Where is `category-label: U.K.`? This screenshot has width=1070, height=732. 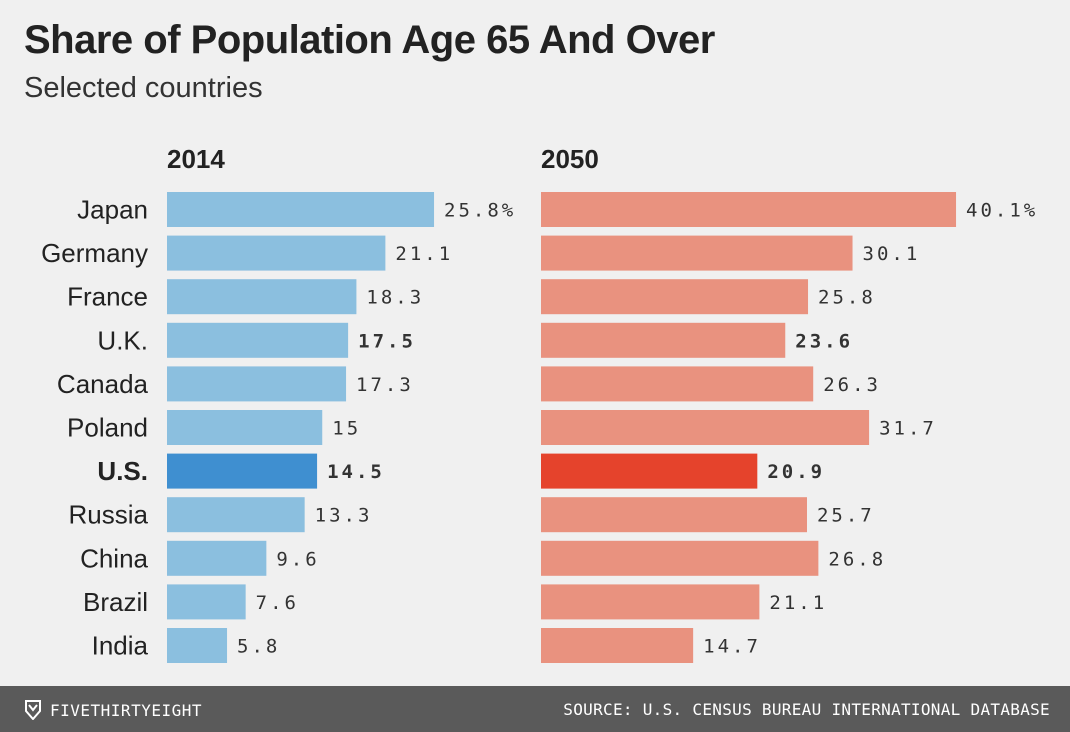
category-label: U.K. is located at coordinates (122, 340).